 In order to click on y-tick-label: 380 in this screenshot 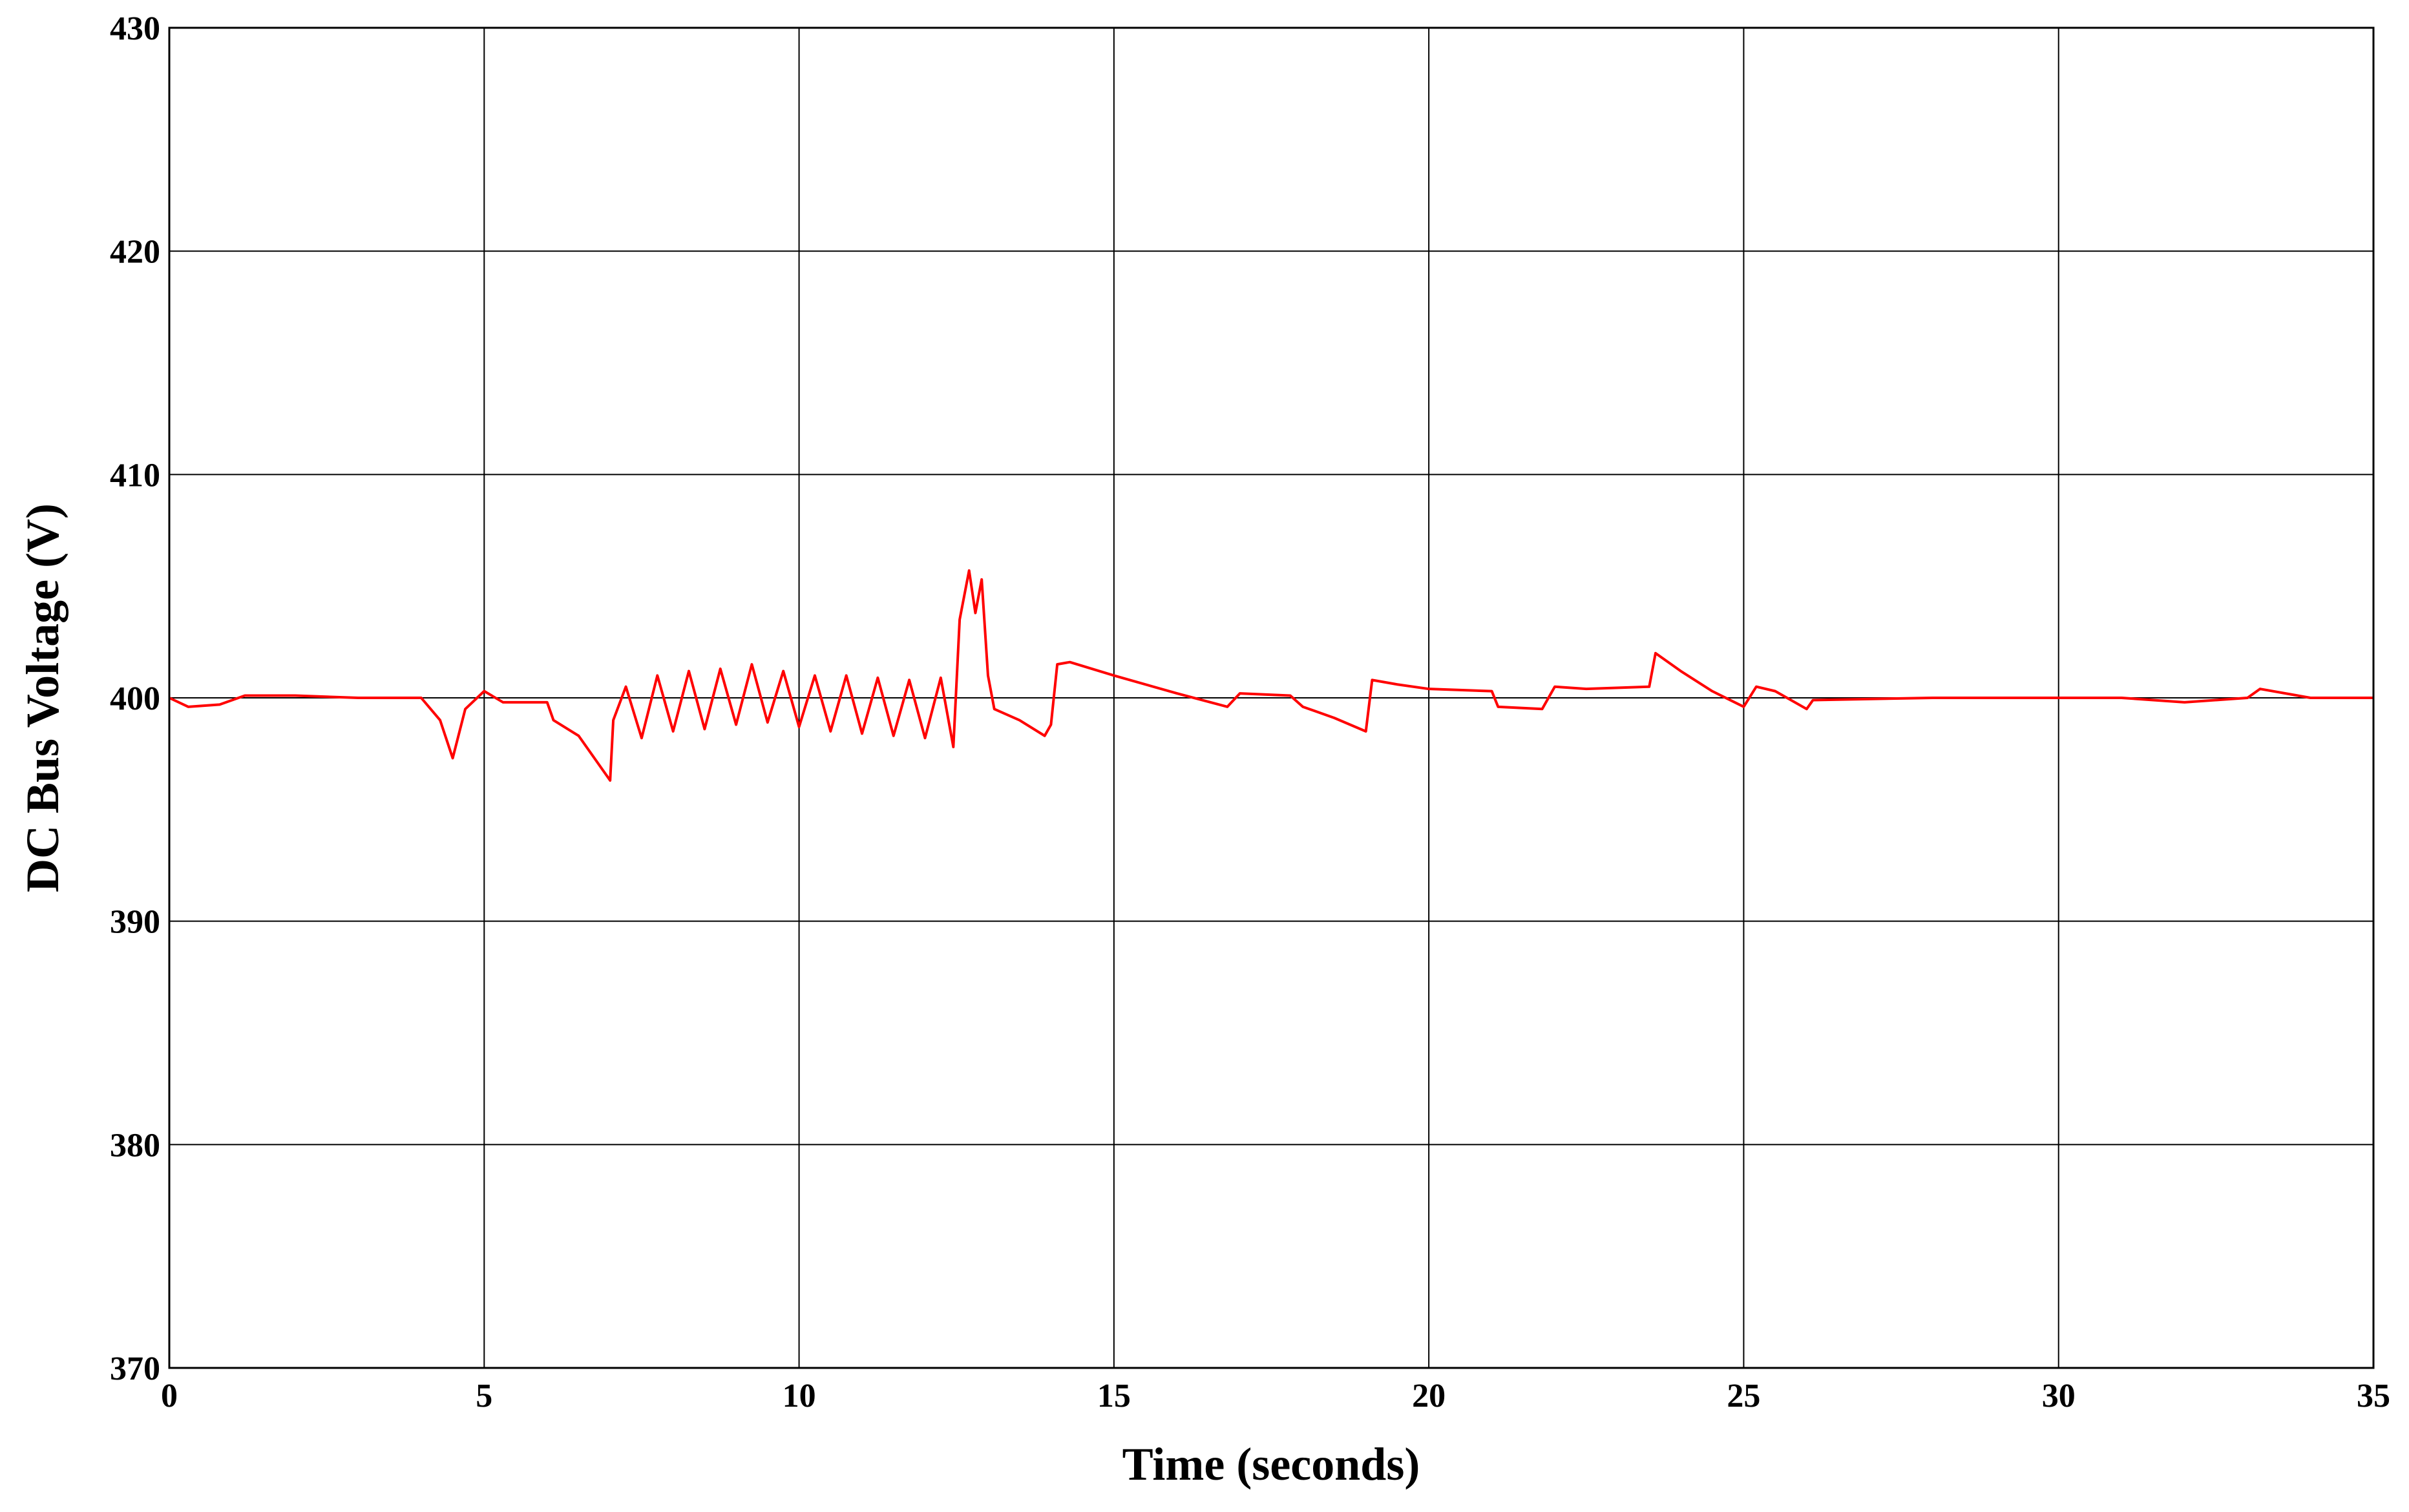, I will do `click(135, 1145)`.